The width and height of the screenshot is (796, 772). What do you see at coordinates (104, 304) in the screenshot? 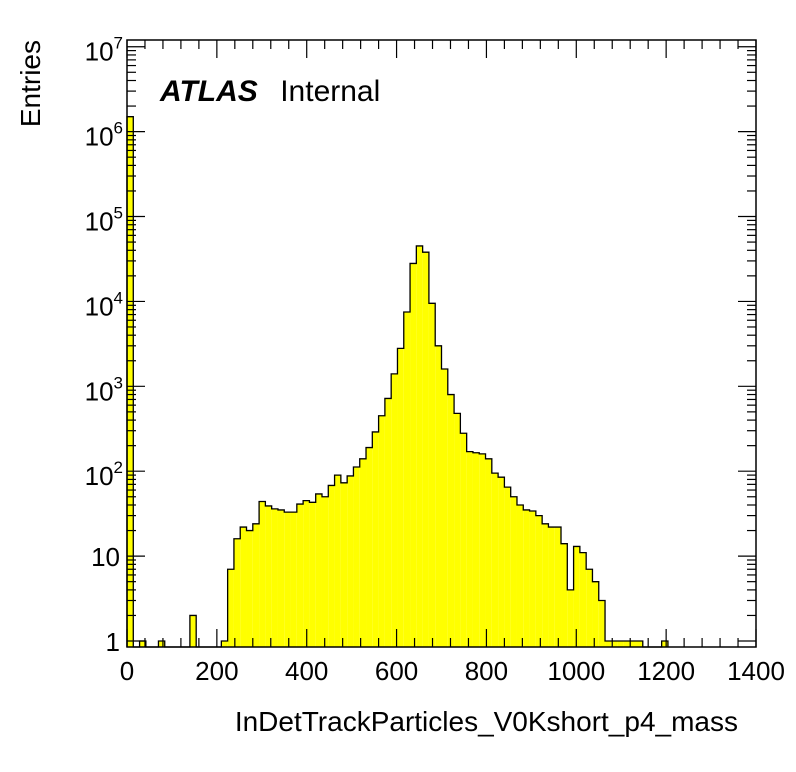
I see `y-tick-label: 10⁴` at bounding box center [104, 304].